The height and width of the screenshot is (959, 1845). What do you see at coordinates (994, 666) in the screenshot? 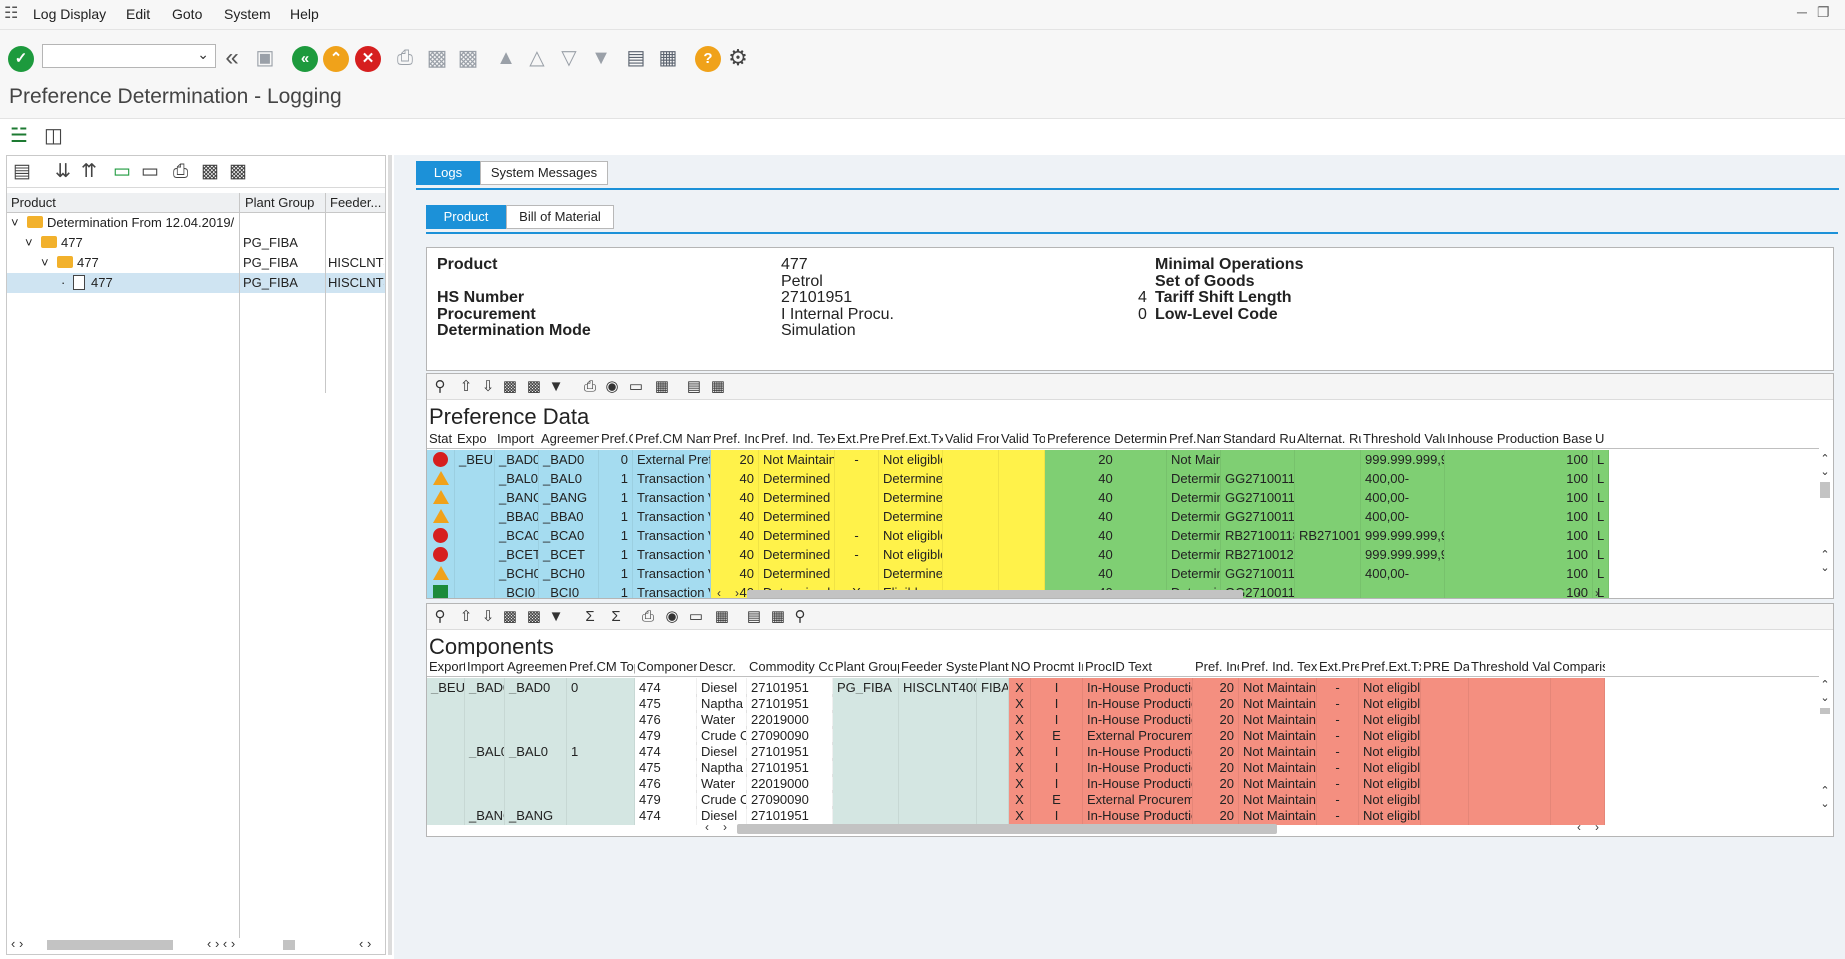
I see `column-header: Plant` at bounding box center [994, 666].